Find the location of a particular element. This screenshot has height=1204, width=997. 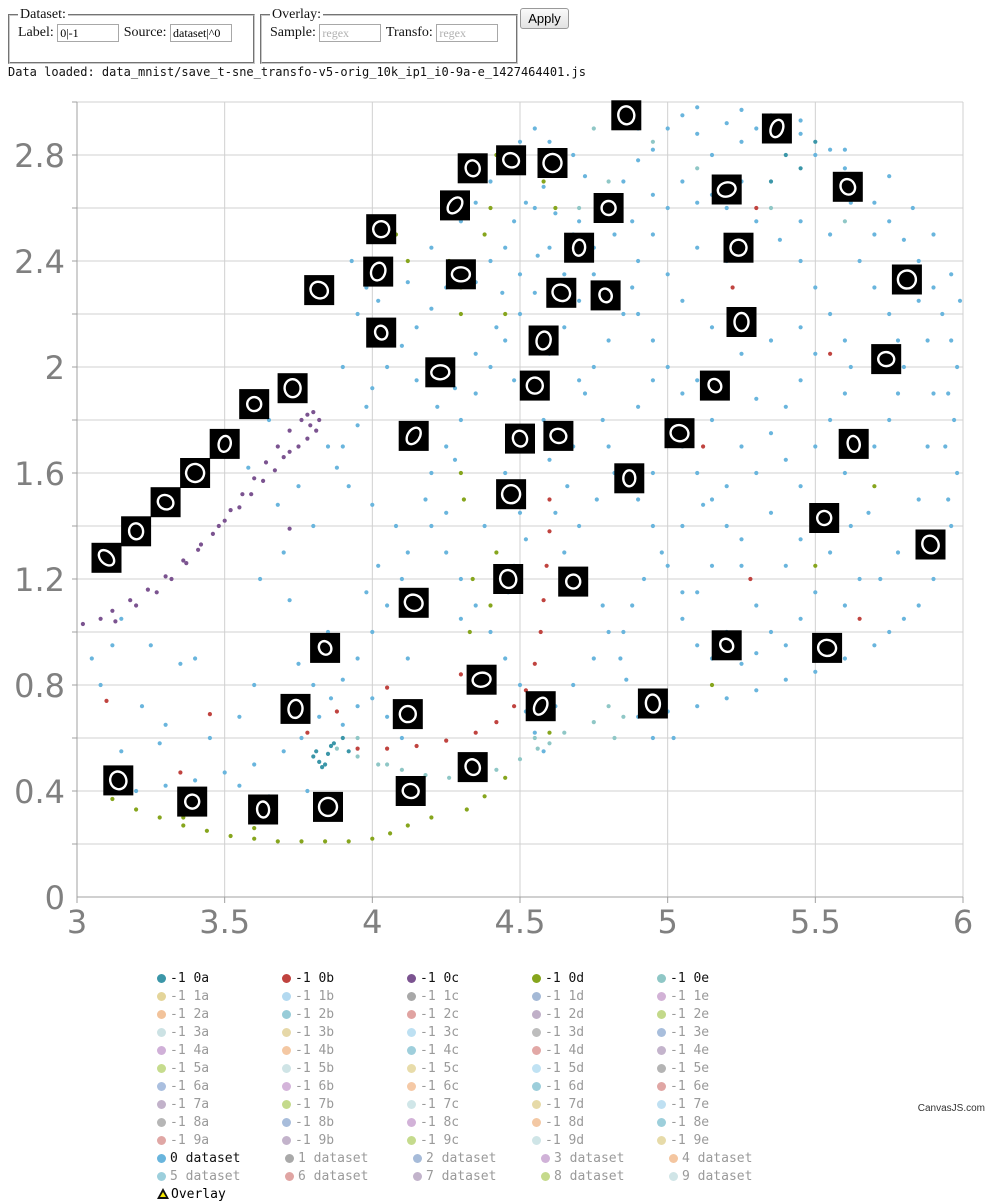

label-filter-input is located at coordinates (88, 33).